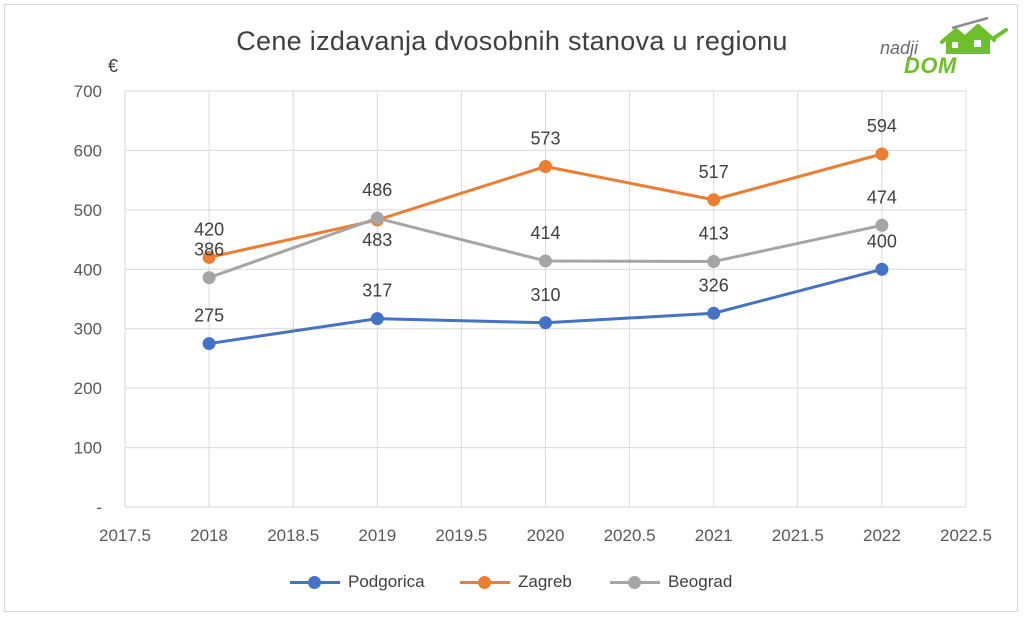 The height and width of the screenshot is (618, 1024). I want to click on legend-item-podgorica: Podgorica, so click(357, 582).